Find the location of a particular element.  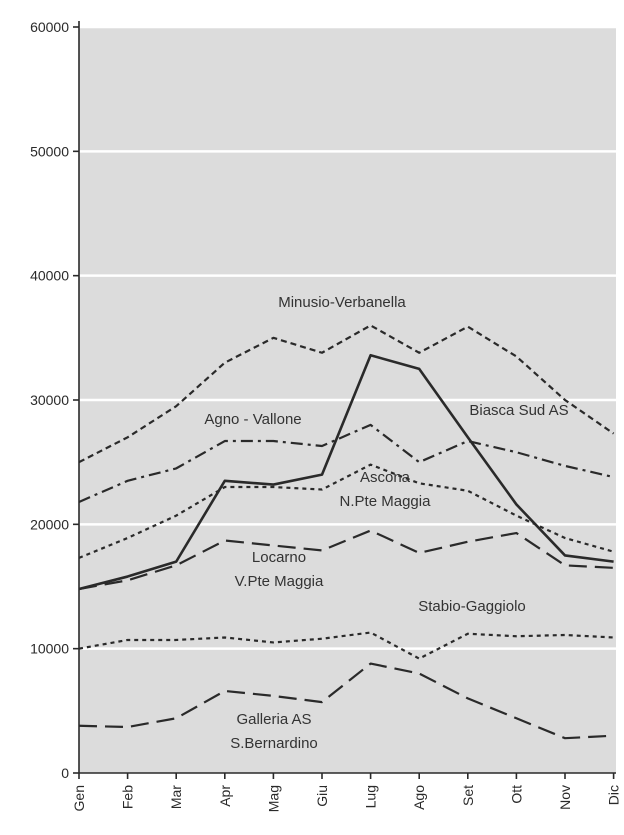

series-label-galleria-as-s-bernardino: S.Bernardino is located at coordinates (274, 743).